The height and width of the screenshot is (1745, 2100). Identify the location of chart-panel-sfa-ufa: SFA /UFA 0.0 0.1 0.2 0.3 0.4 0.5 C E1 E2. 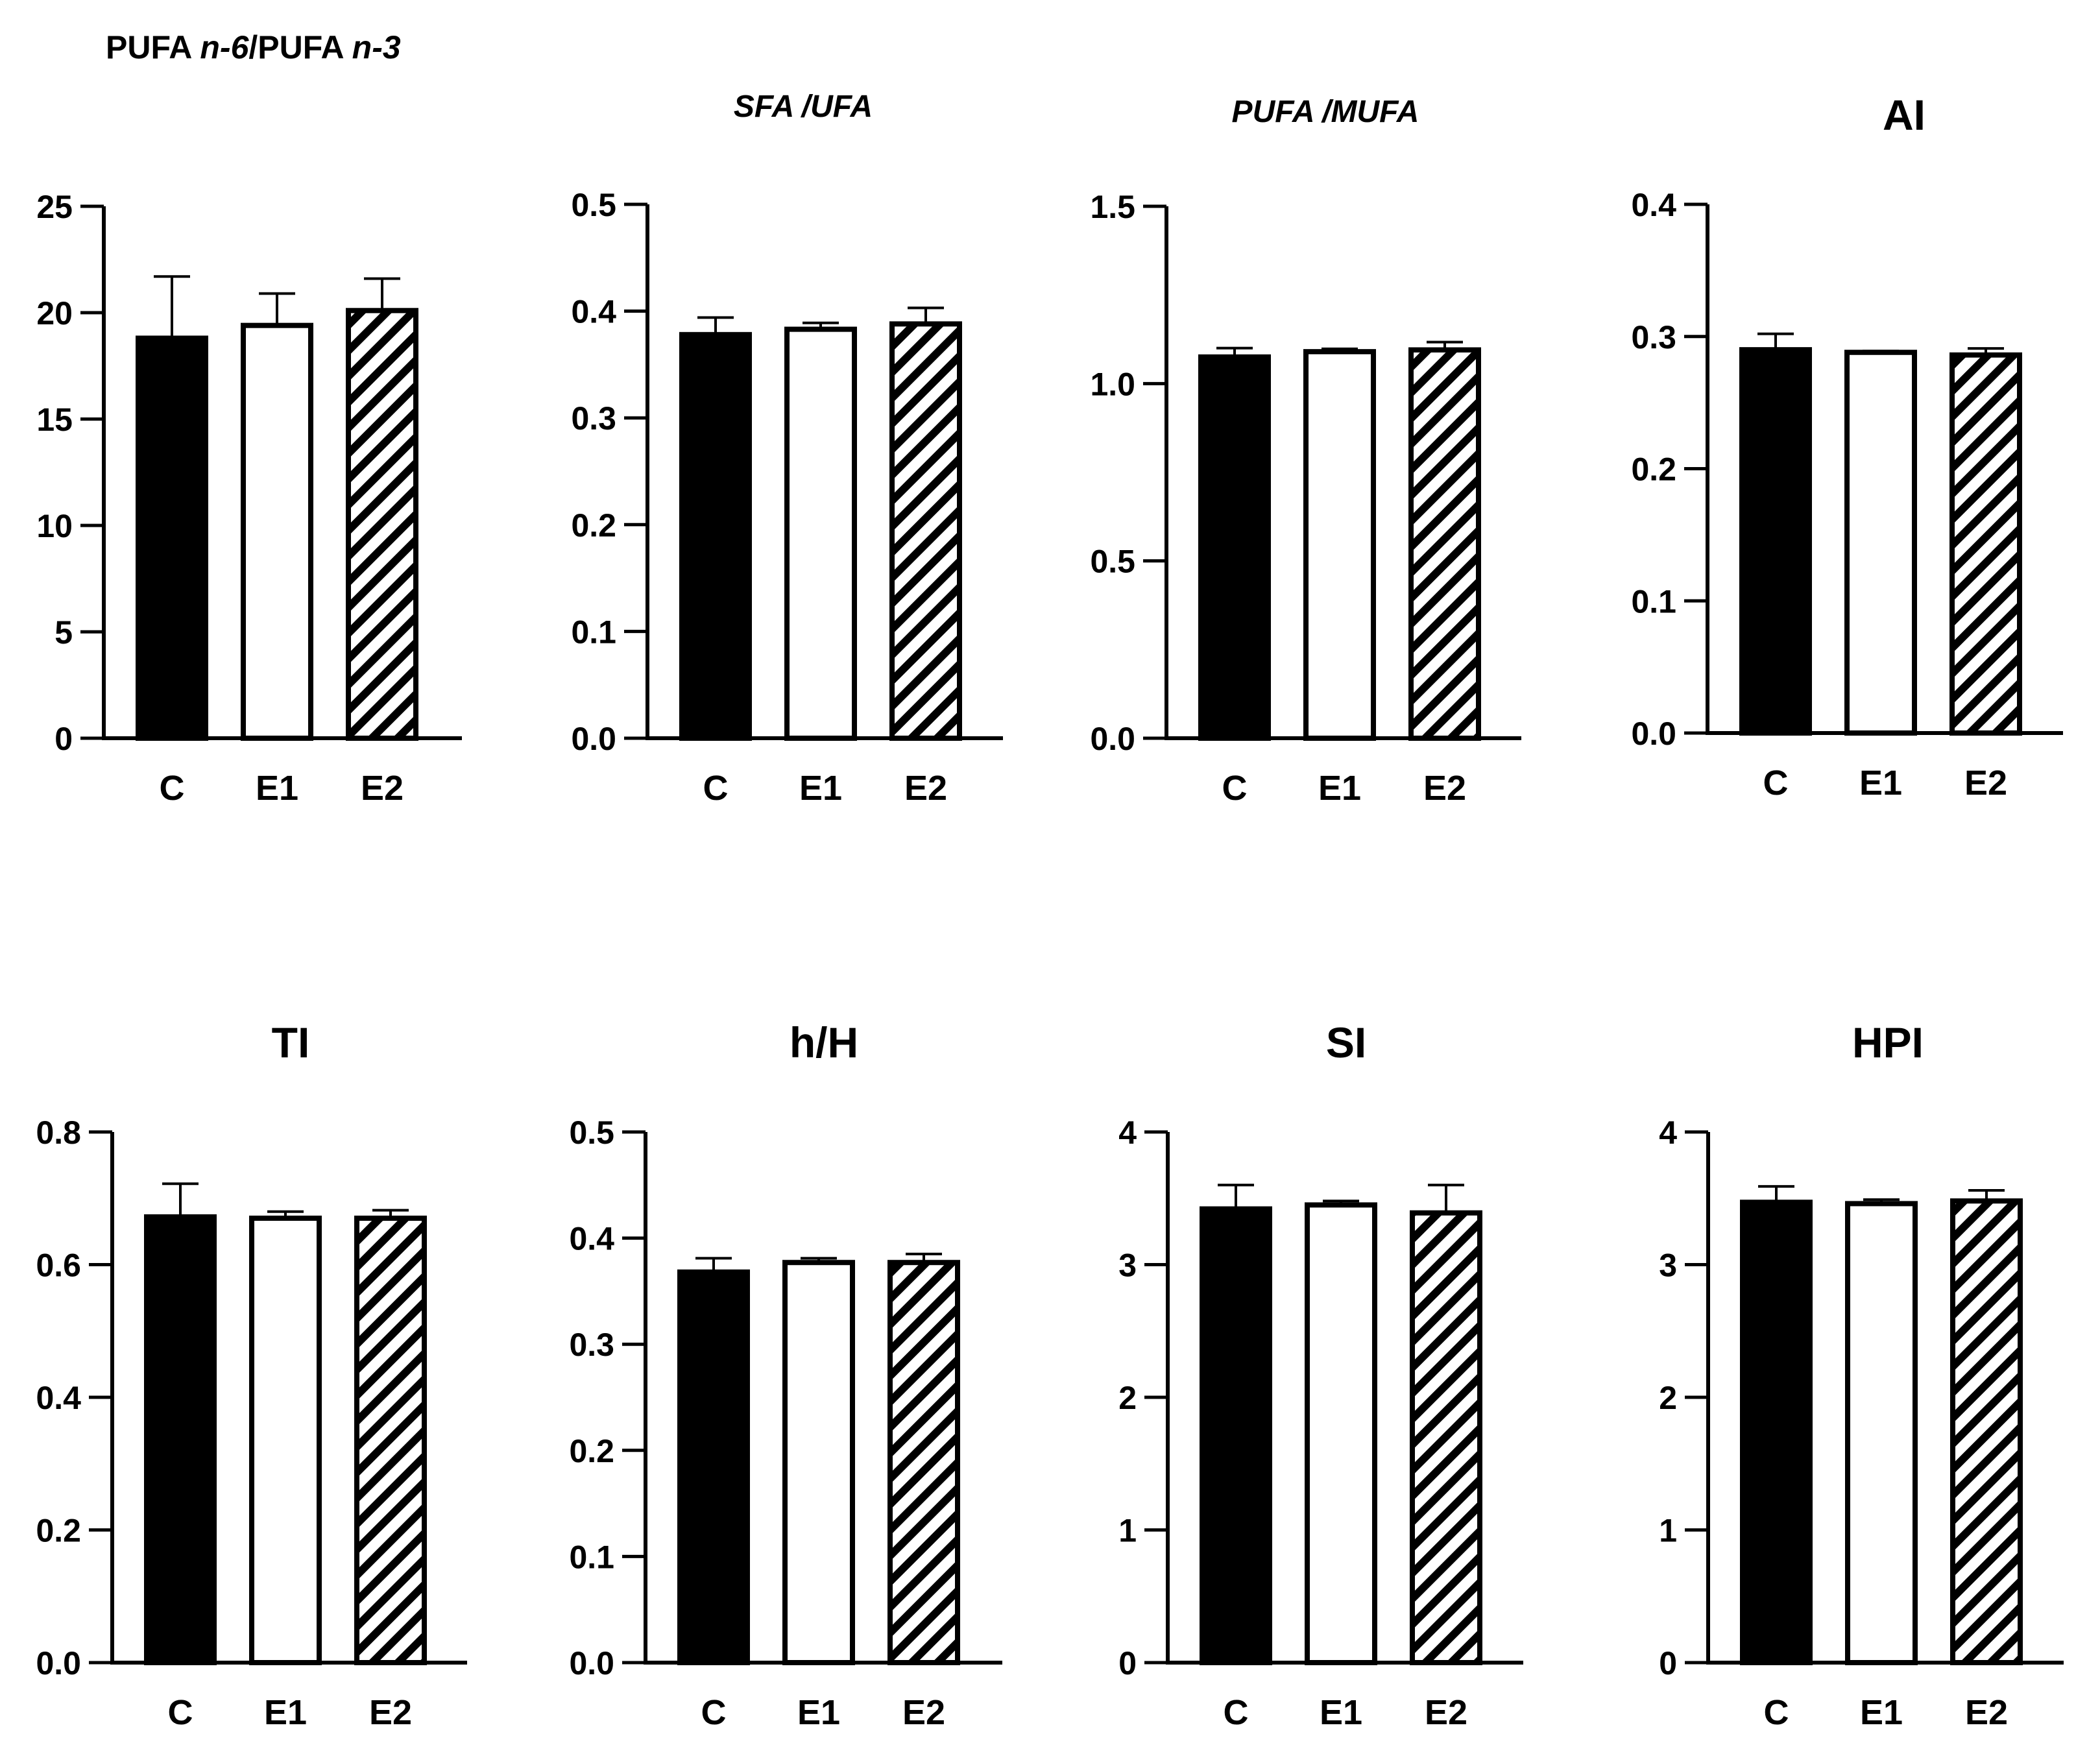
(787, 449).